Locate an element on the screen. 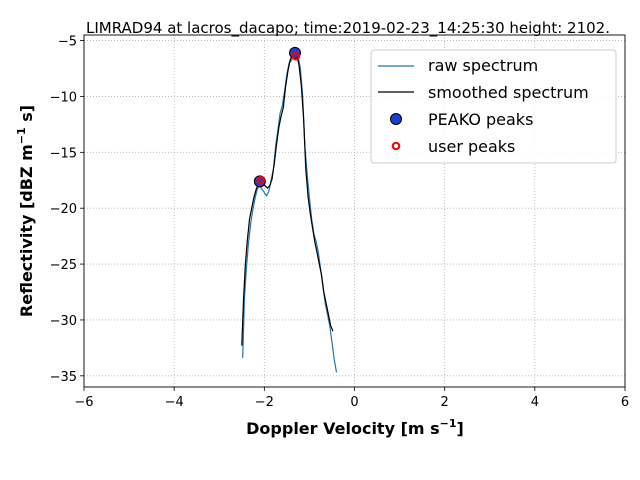  y-axis-label: Reflectivity [dBZ m−1 s] is located at coordinates (25, 211).